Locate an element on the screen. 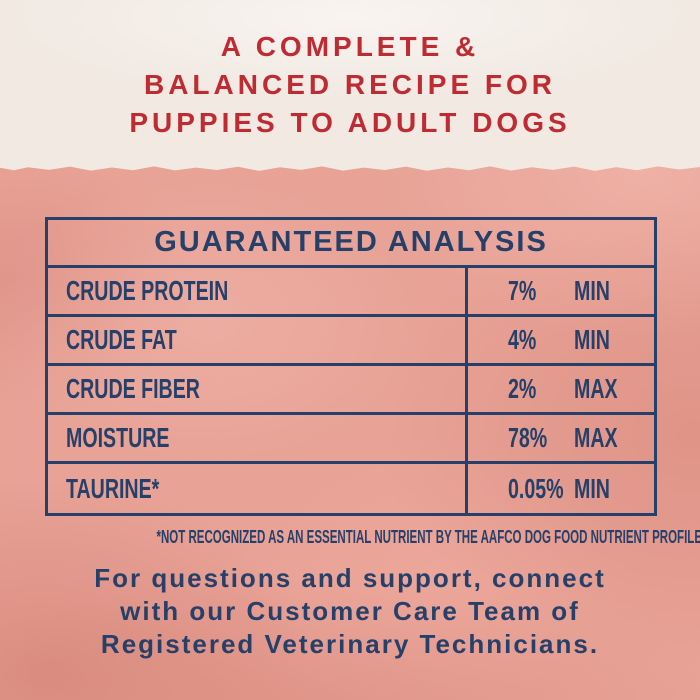 The height and width of the screenshot is (700, 700). nutrient-percent: 0.05% is located at coordinates (536, 488).